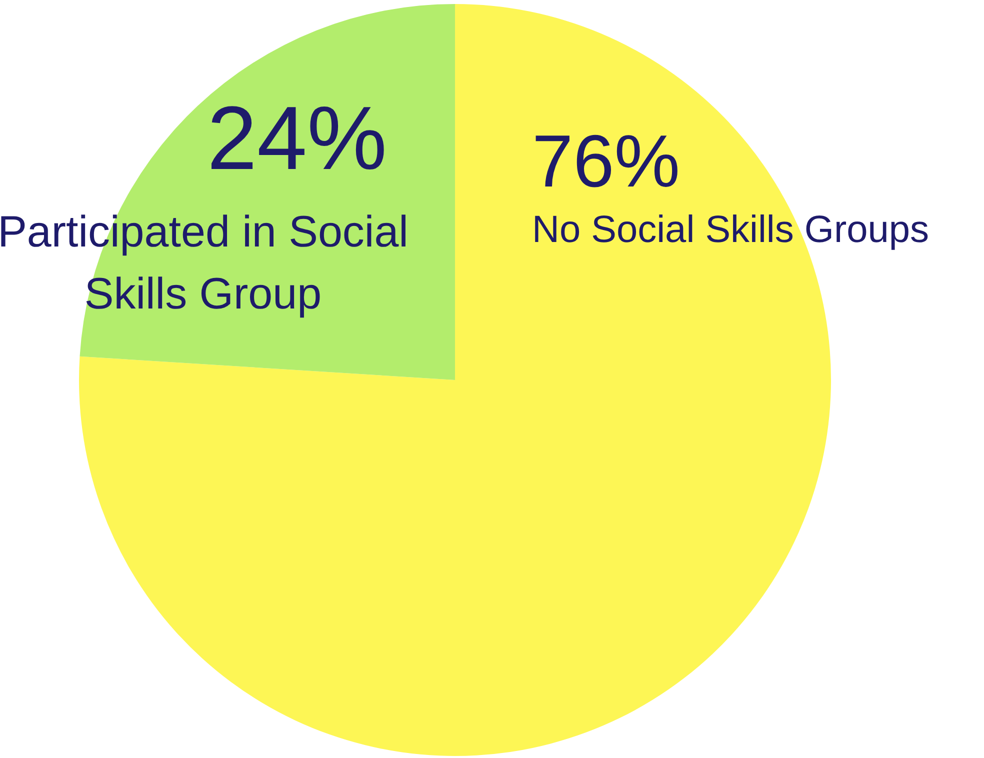  I want to click on data-label: 76%, so click(606, 161).